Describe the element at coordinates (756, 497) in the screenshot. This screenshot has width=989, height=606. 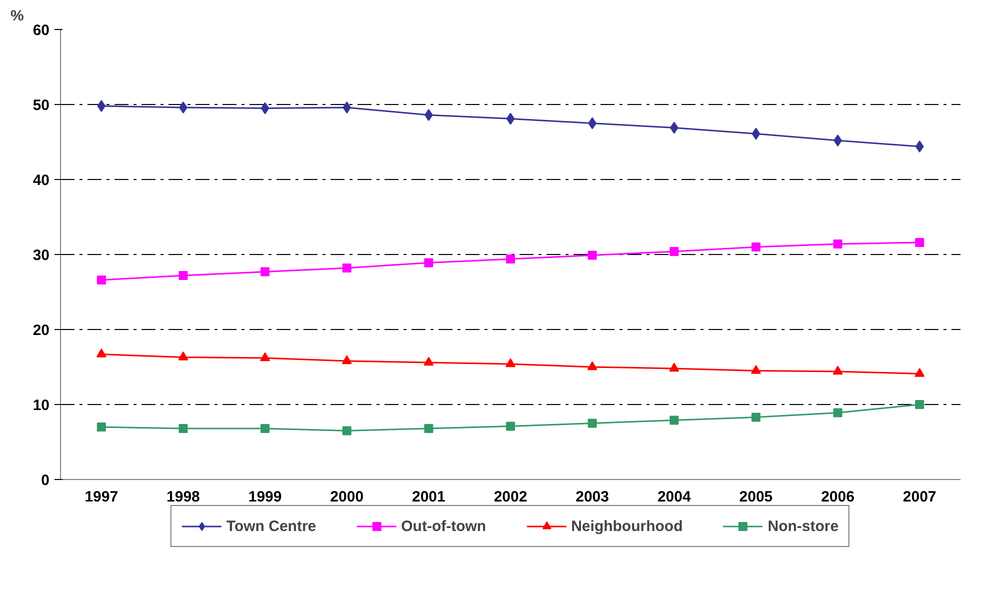
I see `x-tick-label: 2005` at that location.